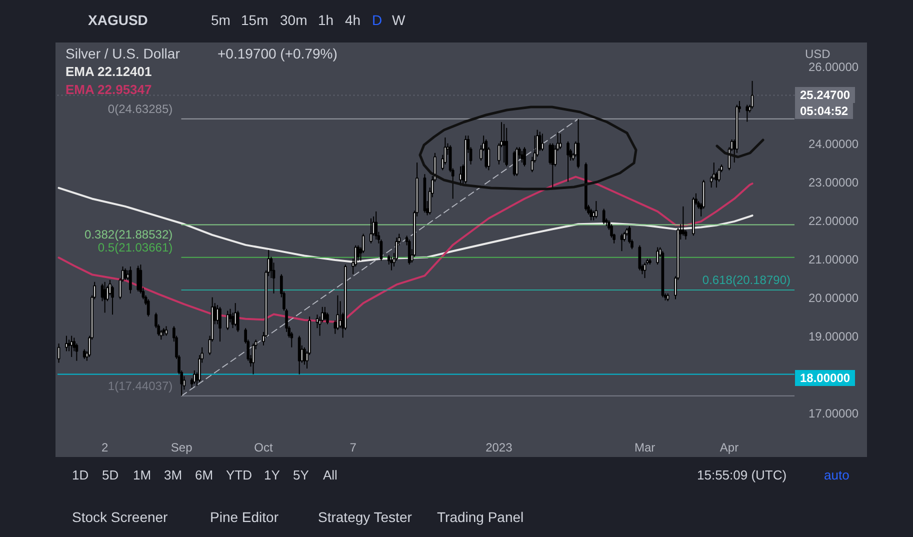 The width and height of the screenshot is (913, 537). I want to click on text: auto, so click(837, 475).